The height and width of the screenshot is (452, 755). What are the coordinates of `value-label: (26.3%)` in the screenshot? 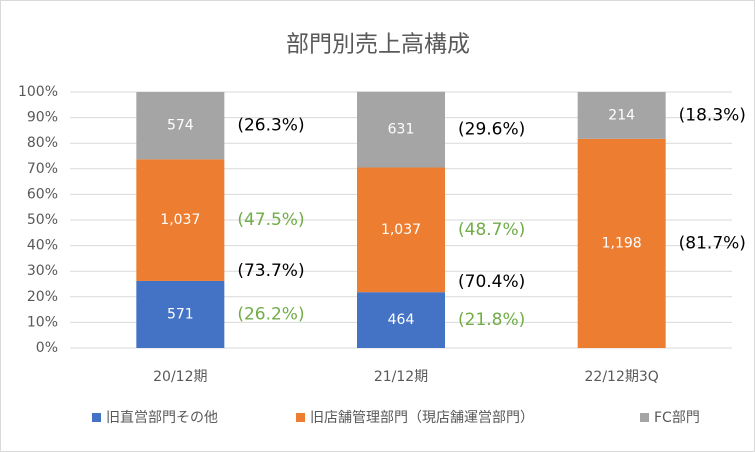 It's located at (270, 126).